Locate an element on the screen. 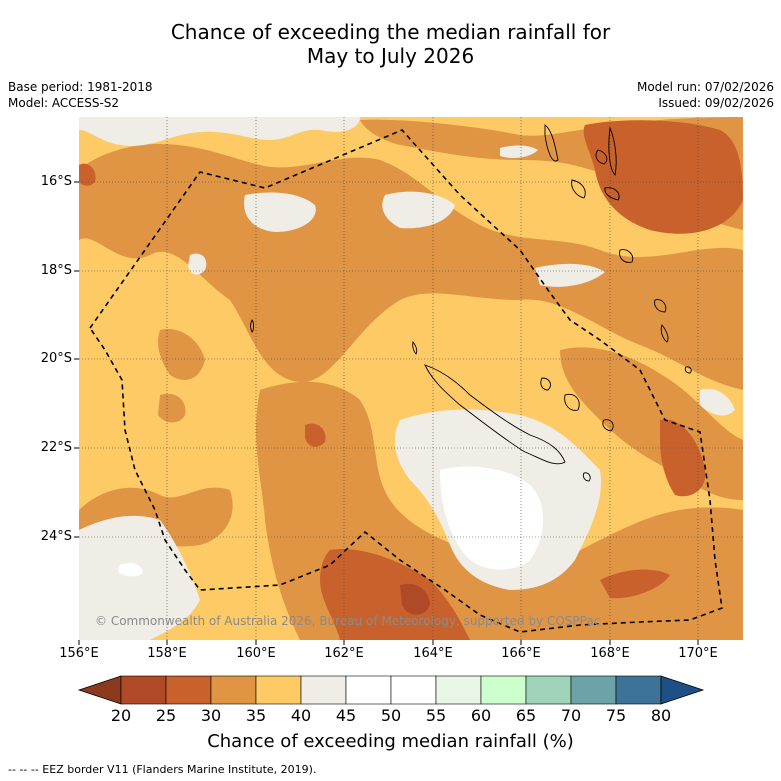 Image resolution: width=781 pixels, height=781 pixels. map-title-line2: May to July 2026 is located at coordinates (390, 56).